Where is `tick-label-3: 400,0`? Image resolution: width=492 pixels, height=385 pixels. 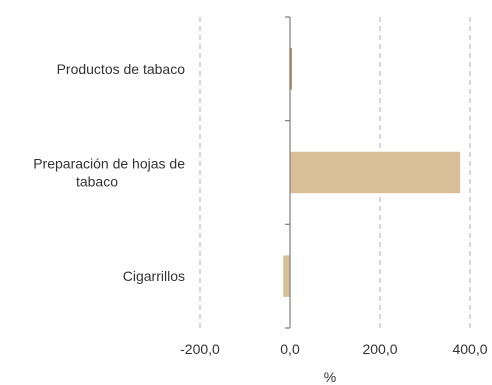 tick-label-3: 400,0 is located at coordinates (469, 349).